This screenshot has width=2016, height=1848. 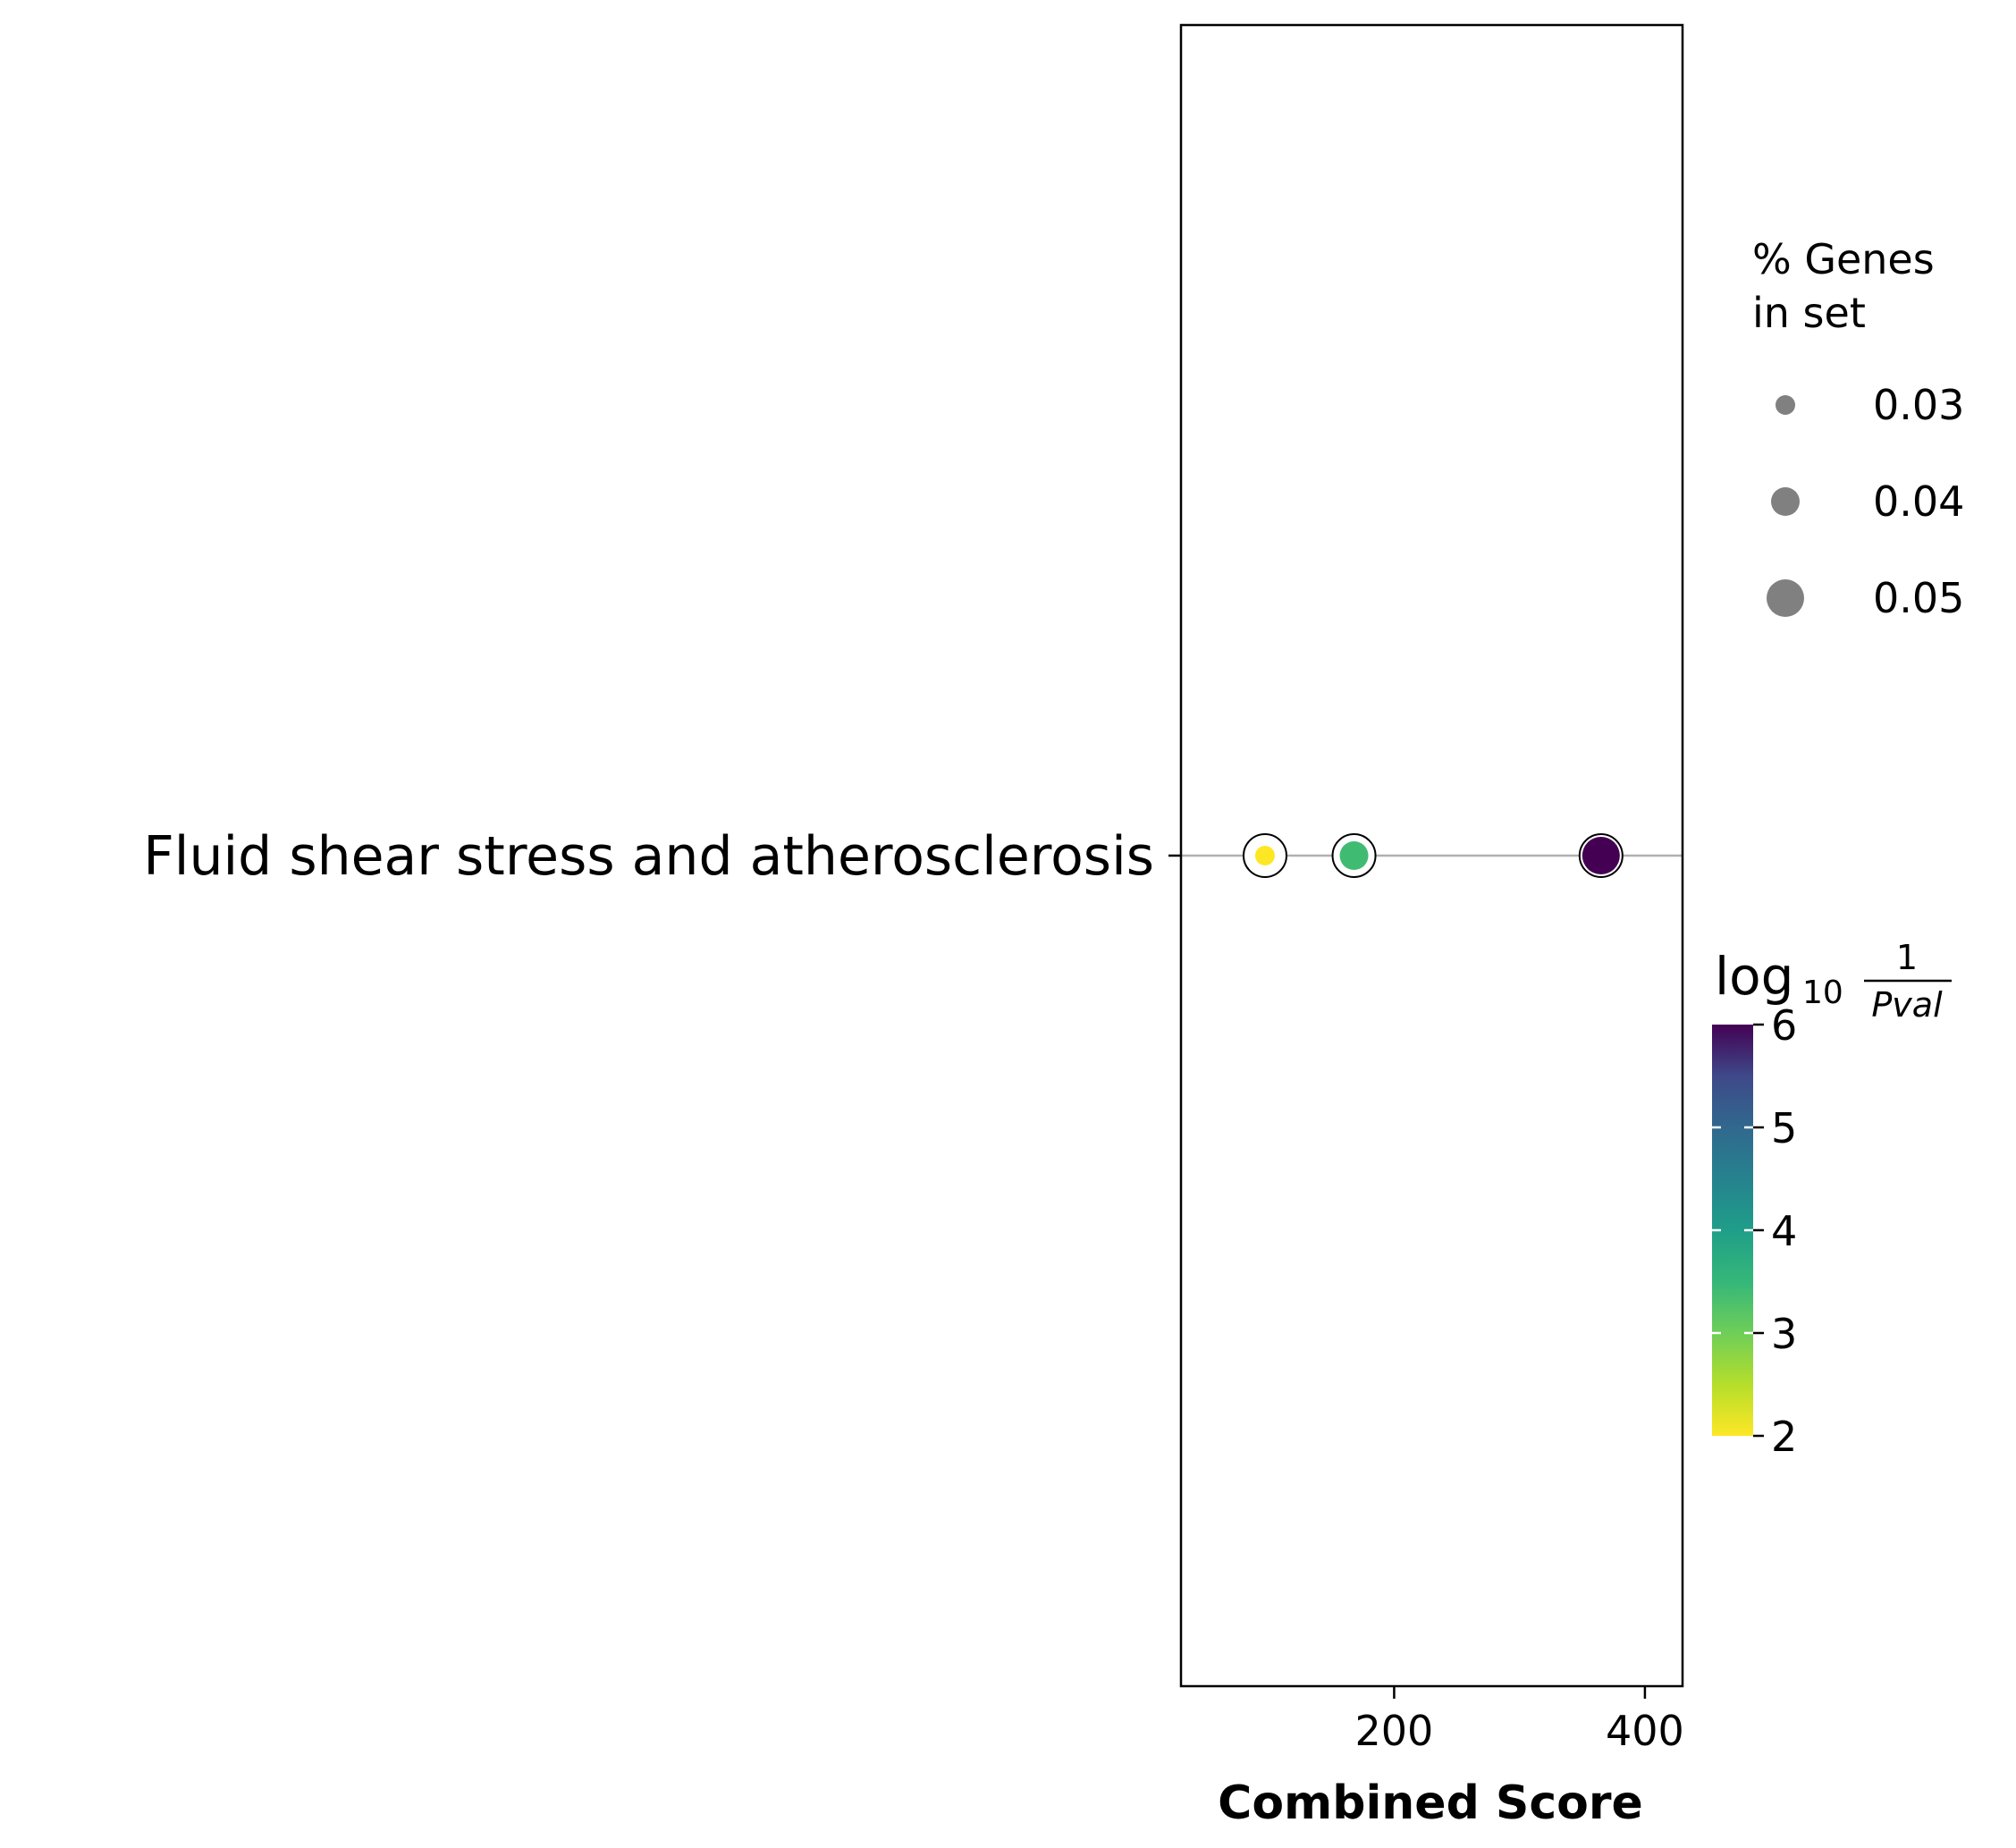 I want to click on size-legend-title-line1: % Genes, so click(x=1843, y=259).